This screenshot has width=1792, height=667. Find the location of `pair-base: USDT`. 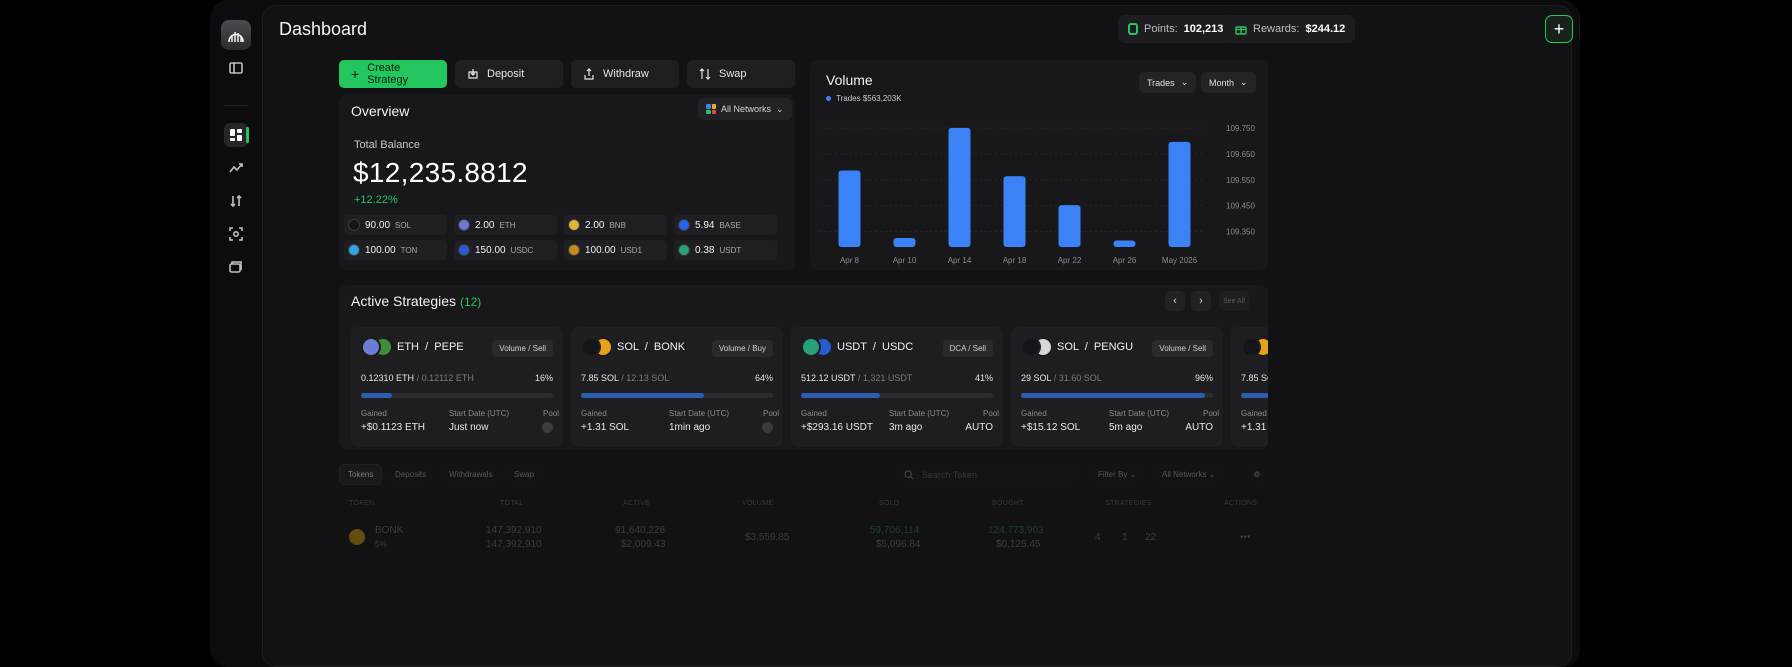

pair-base: USDT is located at coordinates (852, 347).